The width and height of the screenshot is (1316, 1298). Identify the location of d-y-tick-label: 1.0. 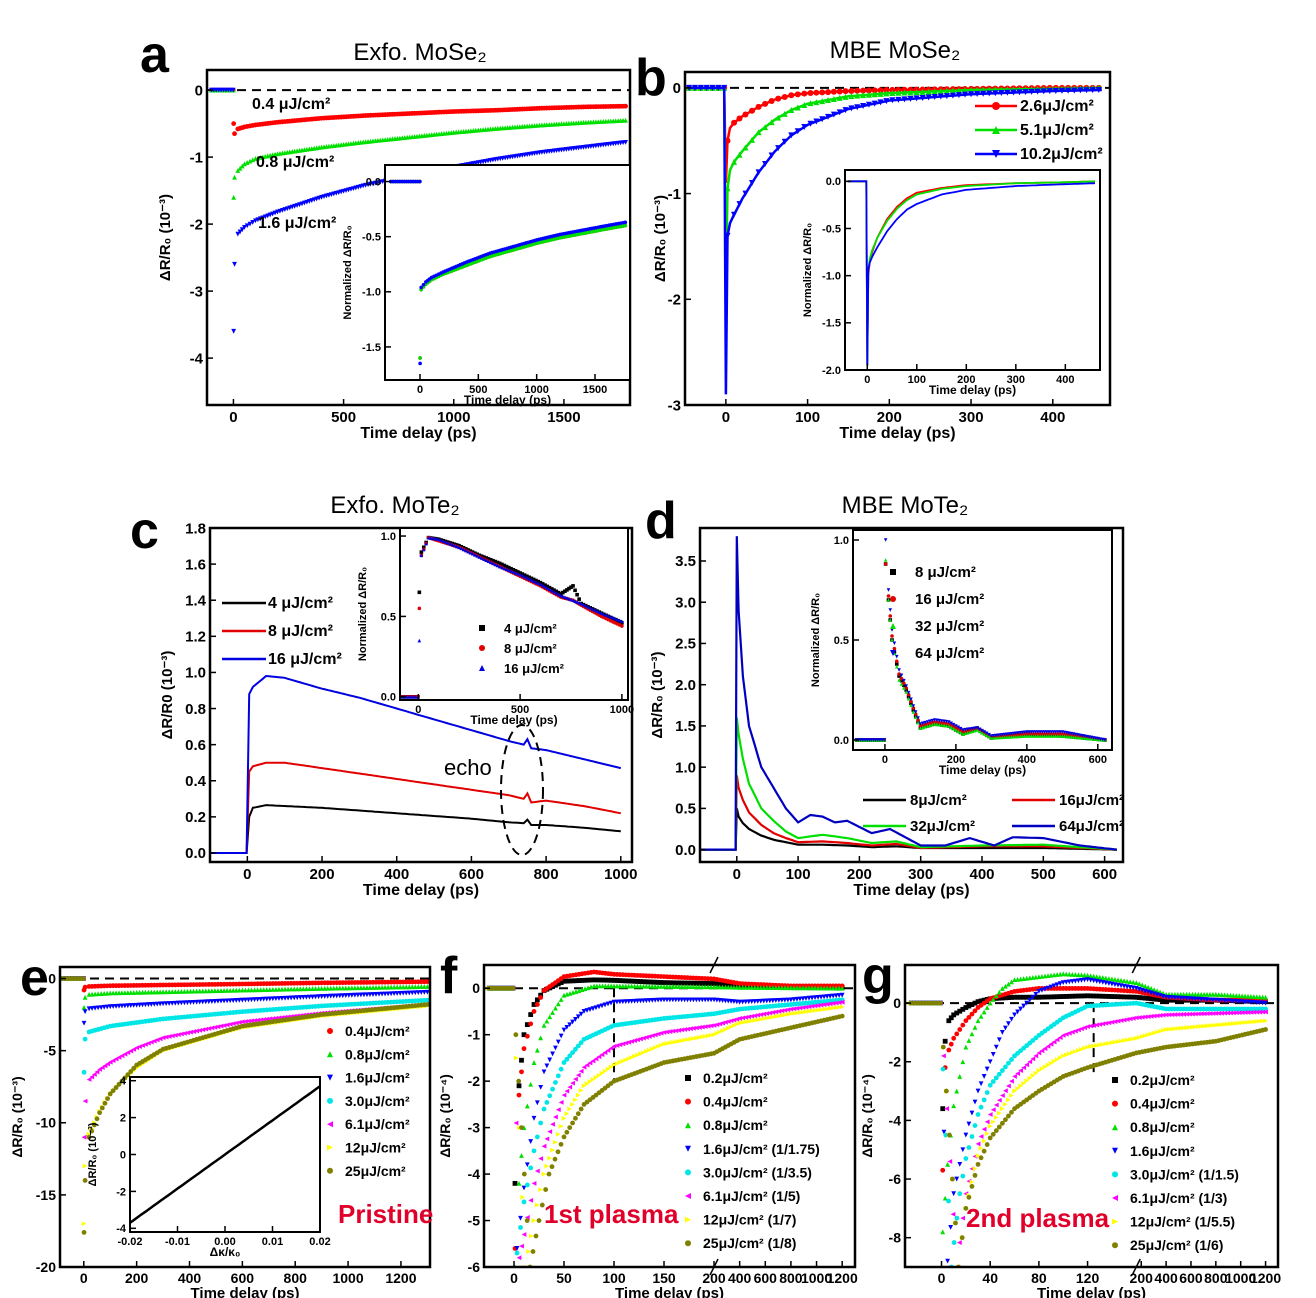
(685, 767).